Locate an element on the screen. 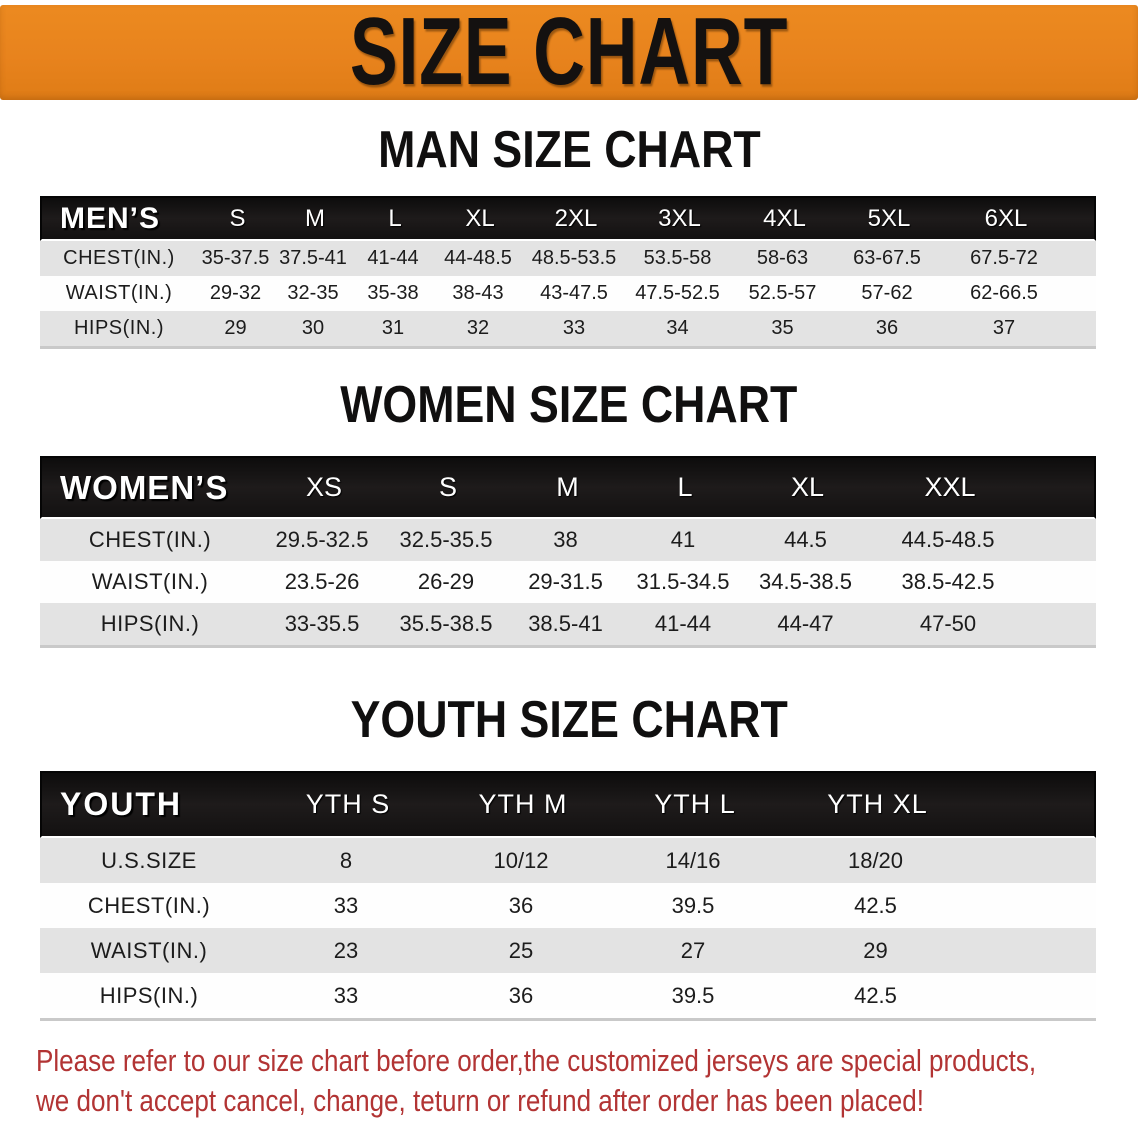 This screenshot has height=1137, width=1138. size-value-cell: 29-32 is located at coordinates (235, 293).